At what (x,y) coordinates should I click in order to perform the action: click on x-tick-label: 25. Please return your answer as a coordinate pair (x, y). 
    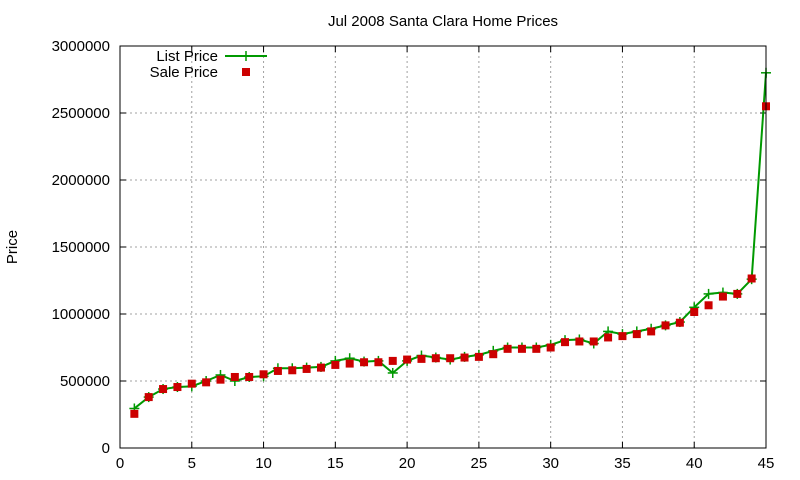
    Looking at the image, I should click on (479, 463).